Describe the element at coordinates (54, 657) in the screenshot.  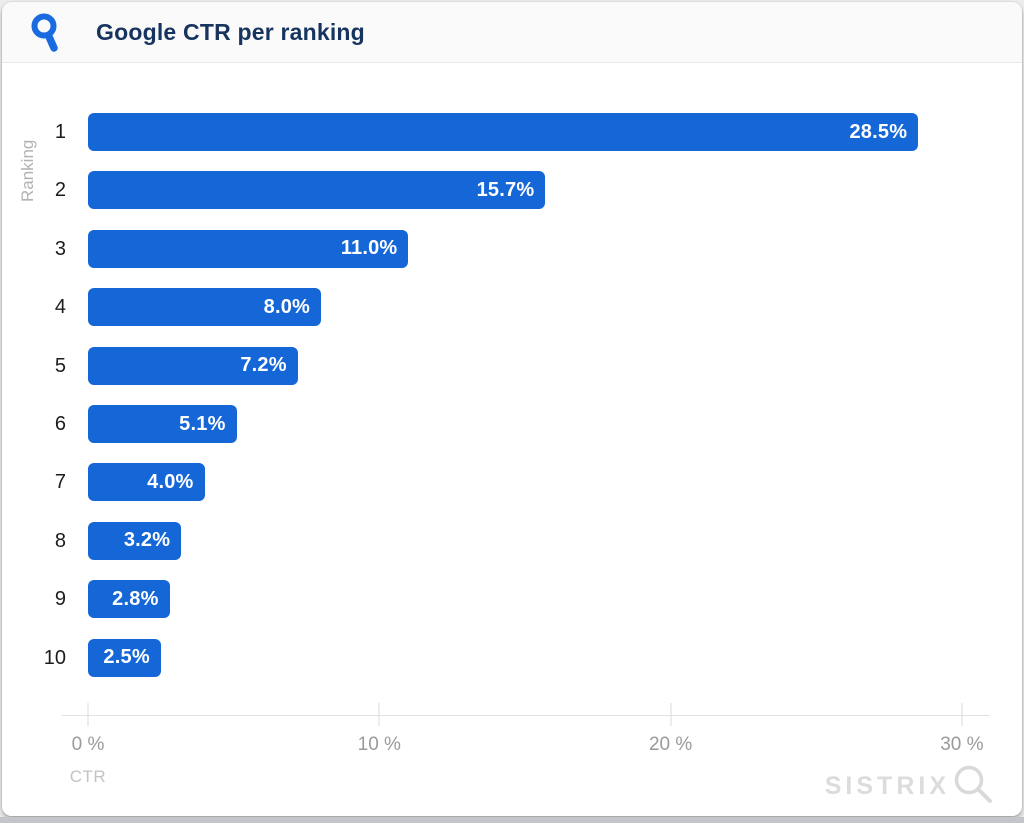
I see `rank-label: 10` at that location.